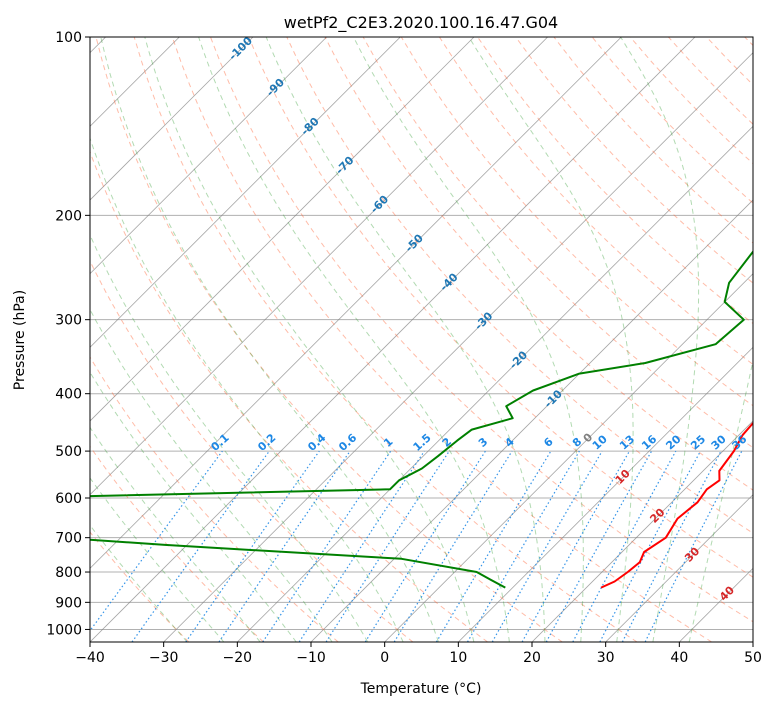  What do you see at coordinates (68, 216) in the screenshot?
I see `y-tick-label: 200` at bounding box center [68, 216].